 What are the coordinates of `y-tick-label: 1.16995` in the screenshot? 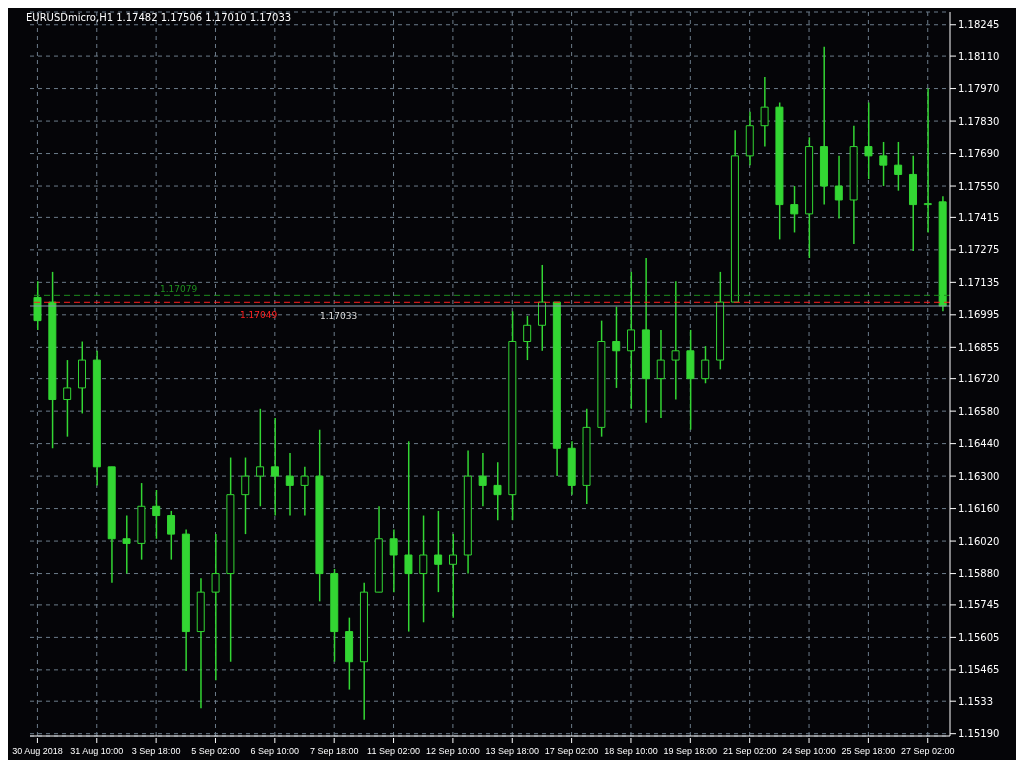 It's located at (979, 315).